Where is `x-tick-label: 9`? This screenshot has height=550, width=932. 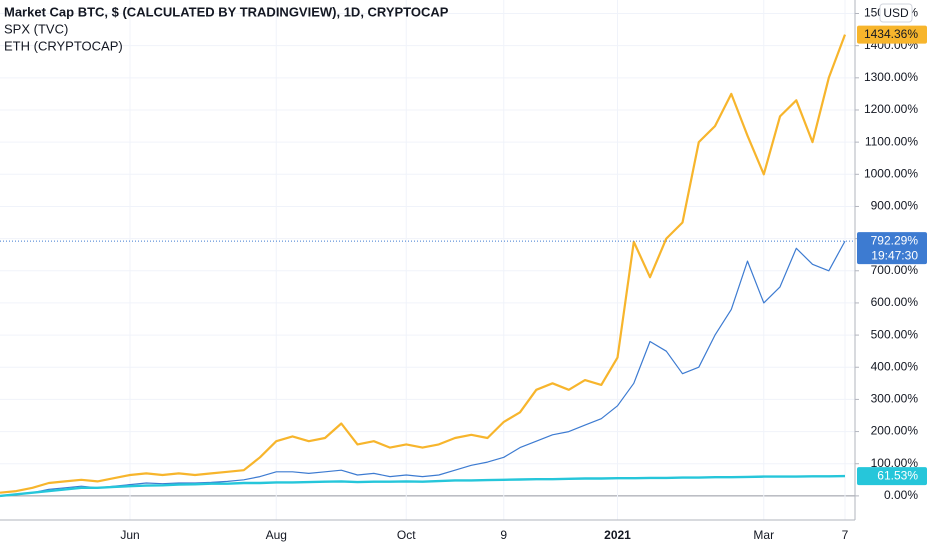
x-tick-label: 9 is located at coordinates (503, 535).